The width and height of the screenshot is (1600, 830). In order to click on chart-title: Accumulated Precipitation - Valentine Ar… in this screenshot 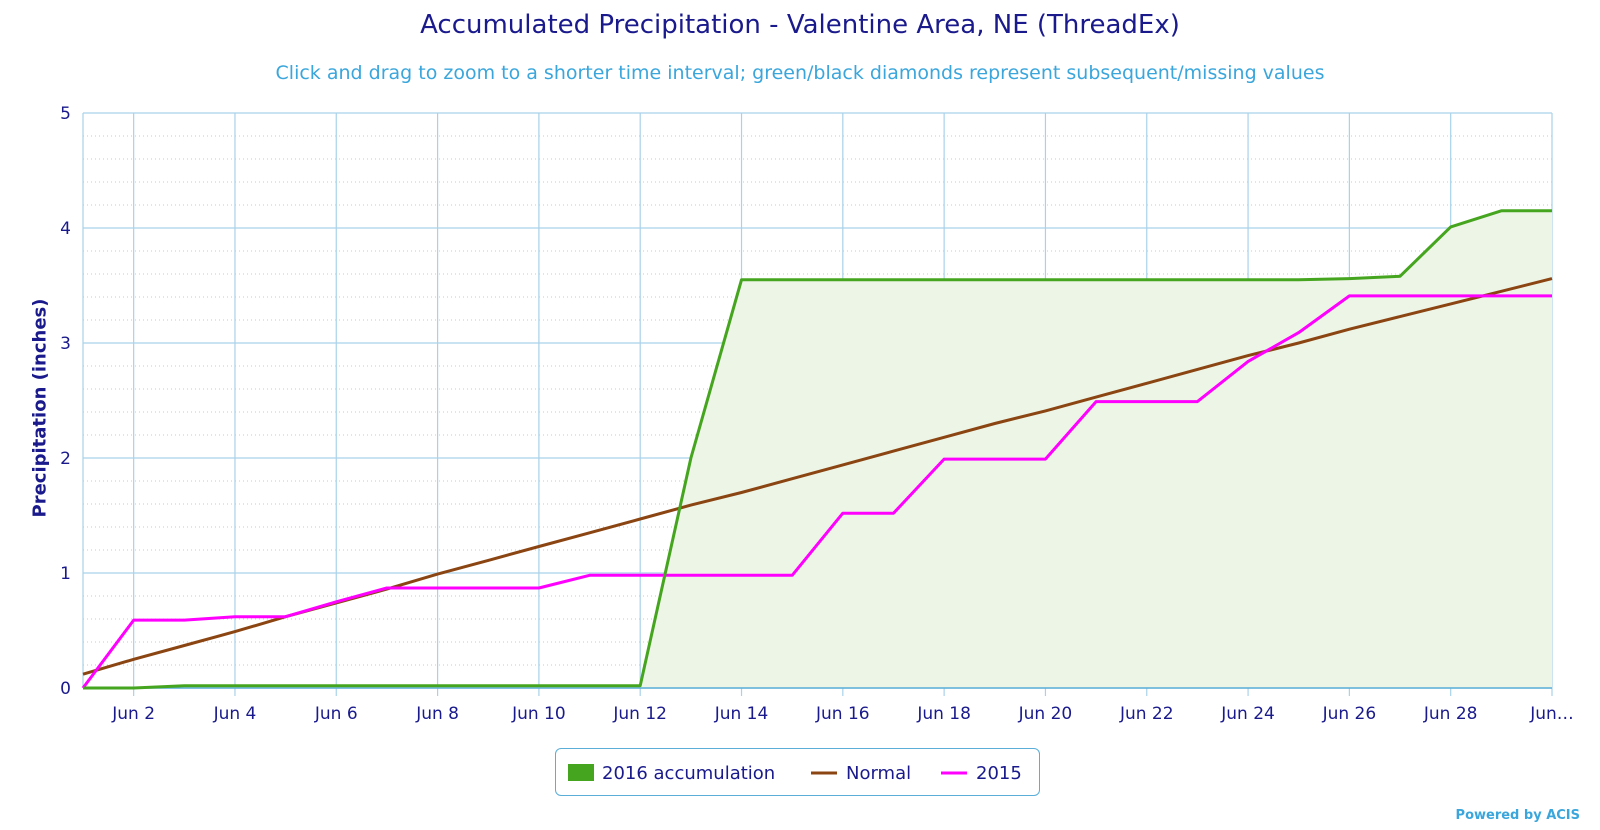, I will do `click(800, 25)`.